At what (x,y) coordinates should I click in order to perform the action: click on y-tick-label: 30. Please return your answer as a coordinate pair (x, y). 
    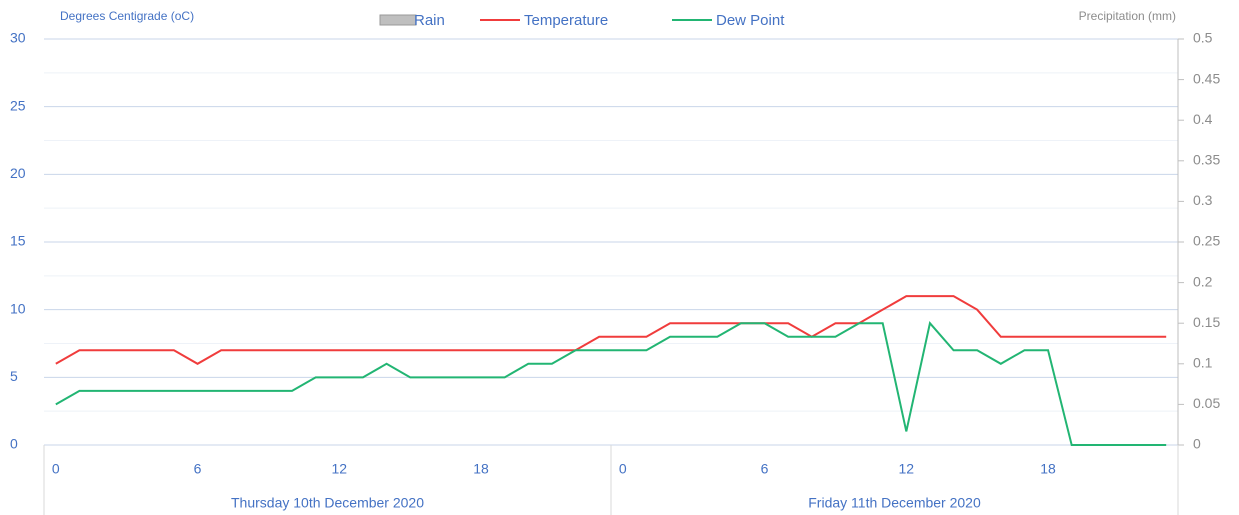
    Looking at the image, I should click on (18, 38).